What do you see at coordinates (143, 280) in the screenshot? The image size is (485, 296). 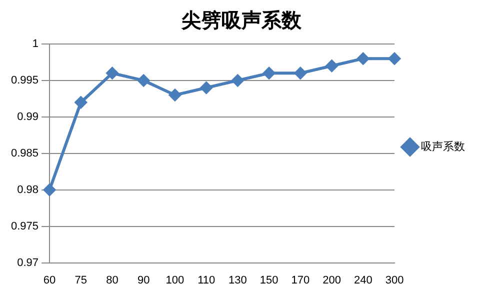 I see `x-tick-label: 90` at bounding box center [143, 280].